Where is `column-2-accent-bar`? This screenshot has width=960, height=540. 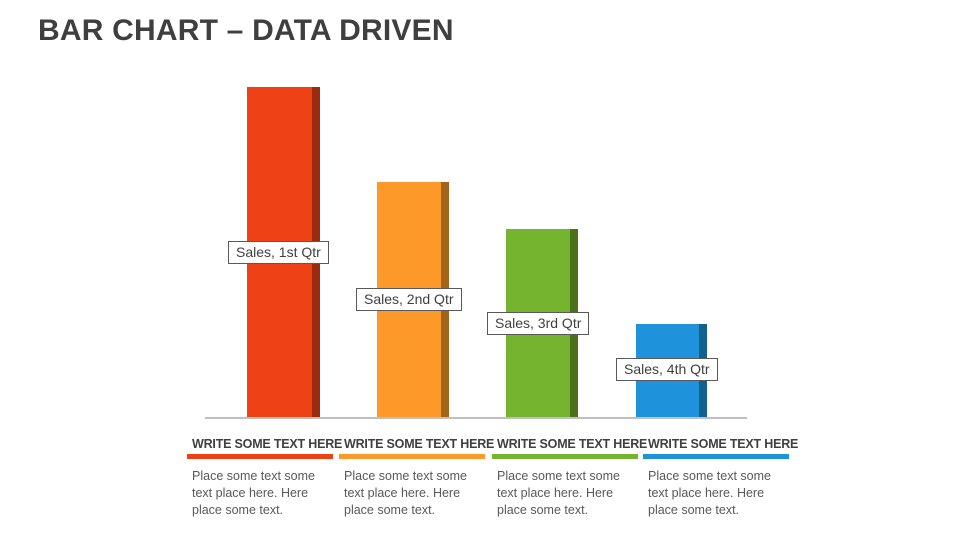
column-2-accent-bar is located at coordinates (412, 456).